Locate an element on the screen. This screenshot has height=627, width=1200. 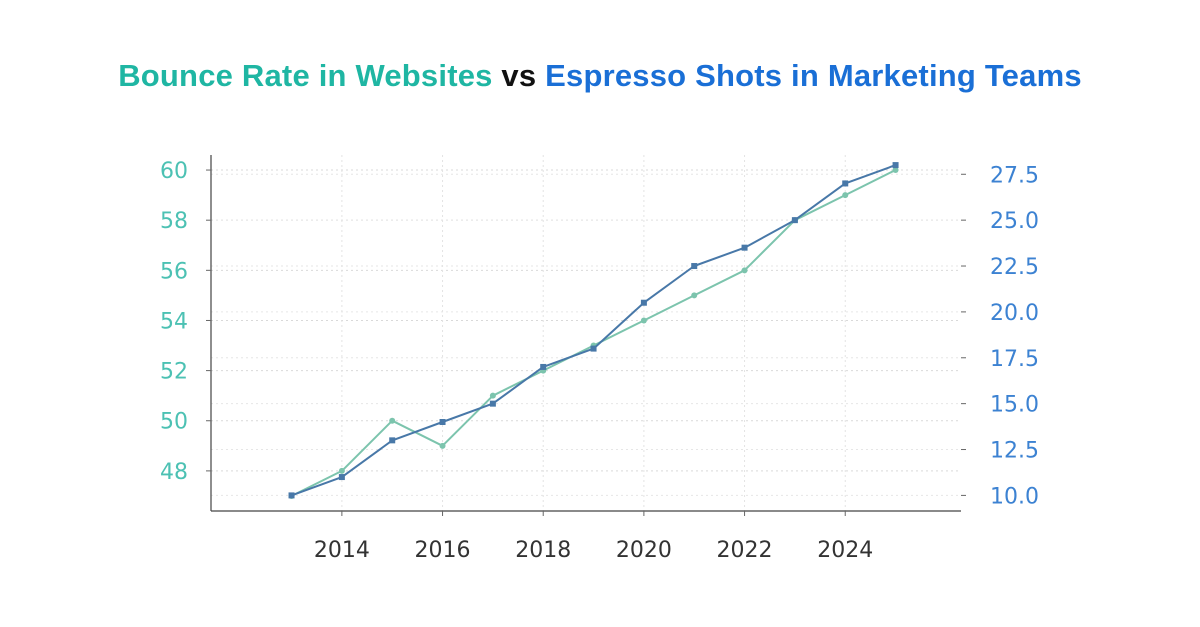
right-tick-label: 10.0 is located at coordinates (1014, 496).